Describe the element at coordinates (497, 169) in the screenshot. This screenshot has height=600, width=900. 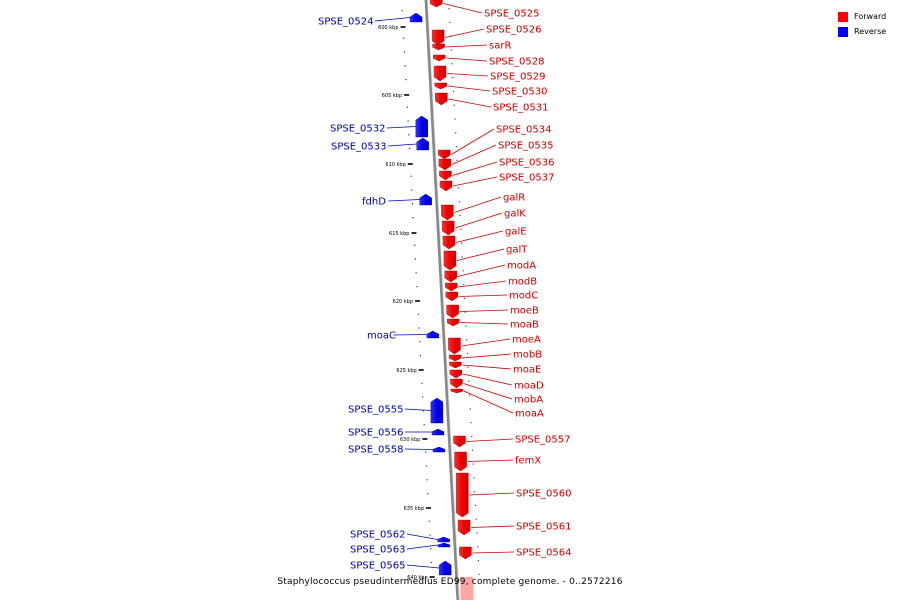
I see `gene-spse-0536: SPSE_0536` at that location.